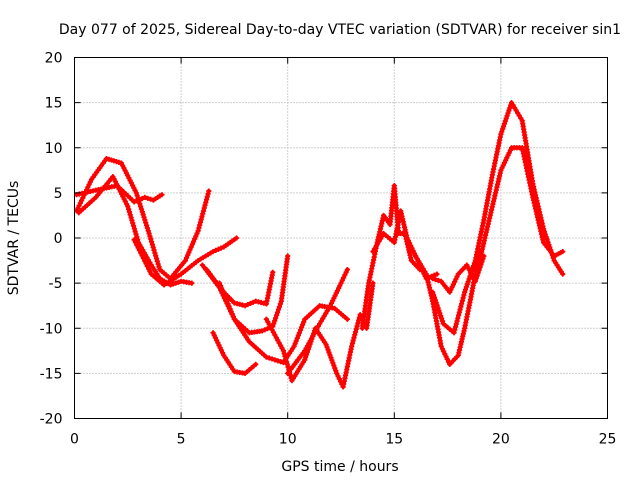 This screenshot has height=480, width=640. Describe the element at coordinates (54, 104) in the screenshot. I see `y-tick-label: 15` at that location.